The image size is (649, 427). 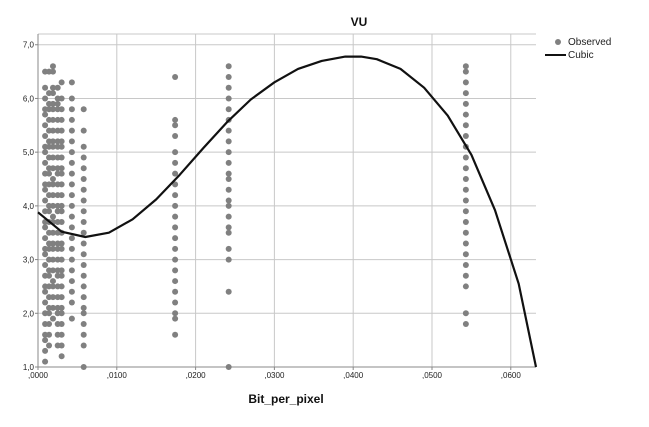 What do you see at coordinates (29, 367) in the screenshot?
I see `y-tick-label: 1,0` at bounding box center [29, 367].